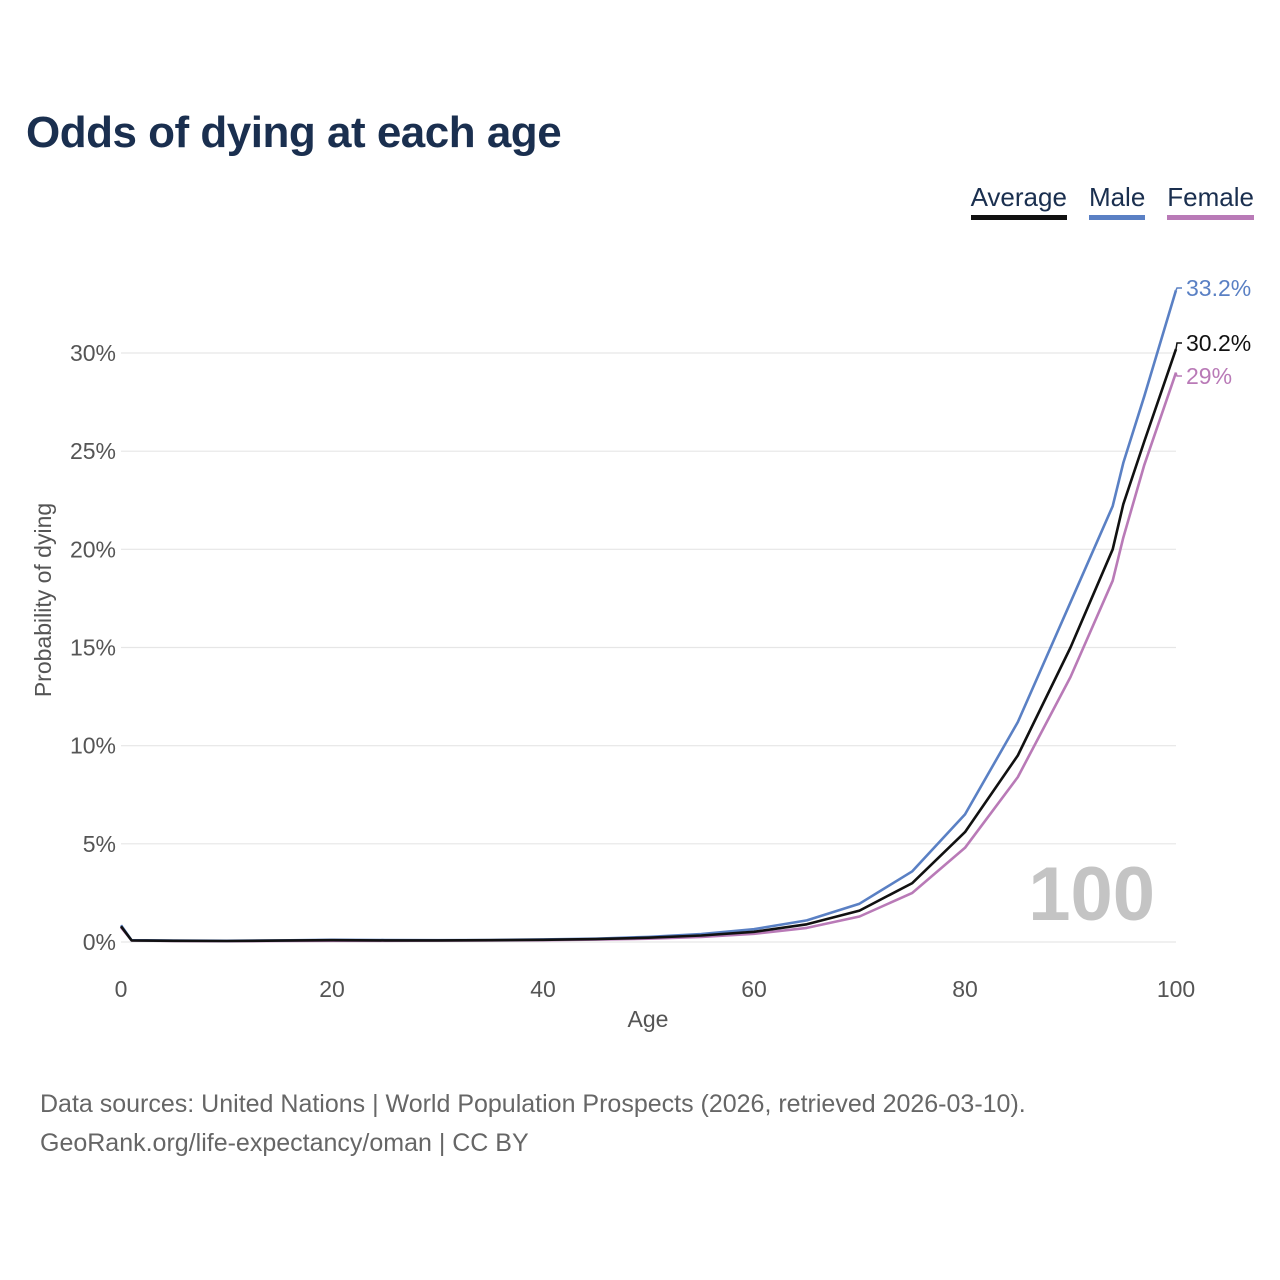  Describe the element at coordinates (1218, 288) in the screenshot. I see `end-label-male: 33.2%` at that location.